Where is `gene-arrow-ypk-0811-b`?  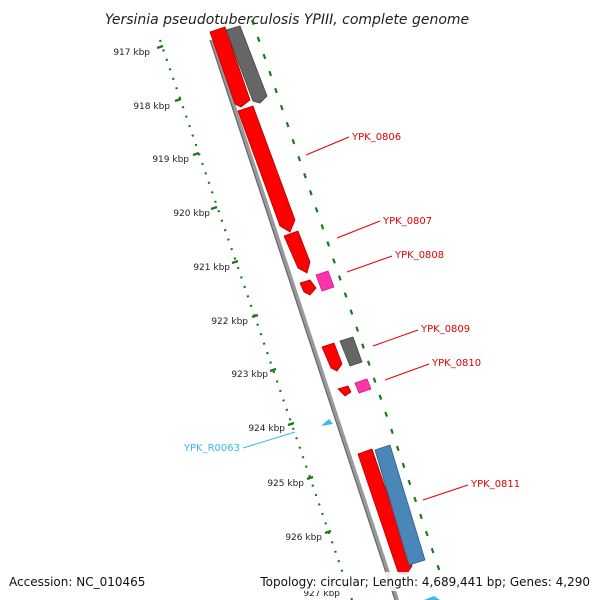 gene-arrow-ypk-0811-b is located at coordinates (400, 505).